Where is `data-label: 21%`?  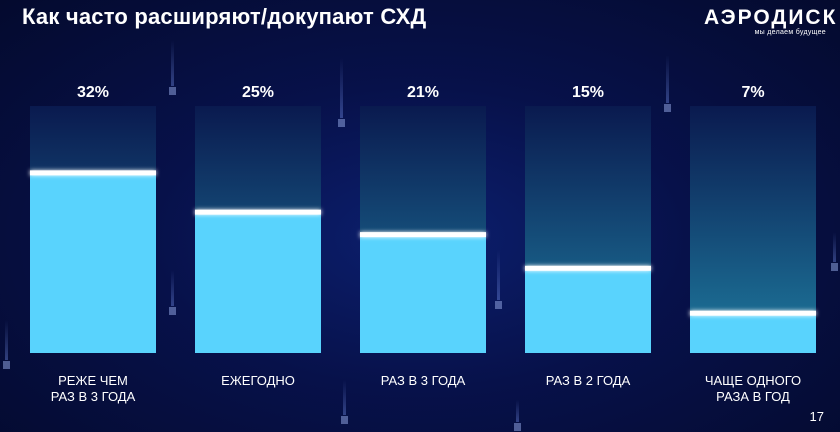 data-label: 21% is located at coordinates (423, 92).